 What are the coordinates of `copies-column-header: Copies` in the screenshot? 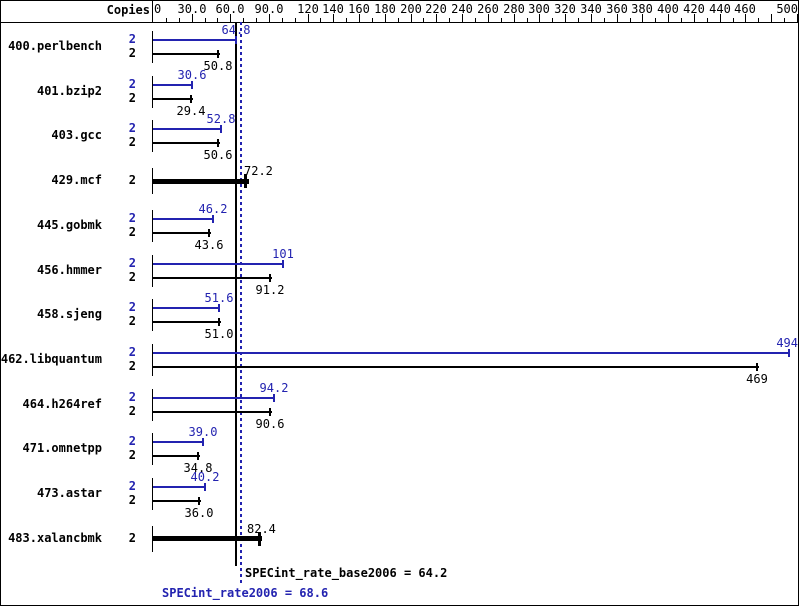 It's located at (128, 10).